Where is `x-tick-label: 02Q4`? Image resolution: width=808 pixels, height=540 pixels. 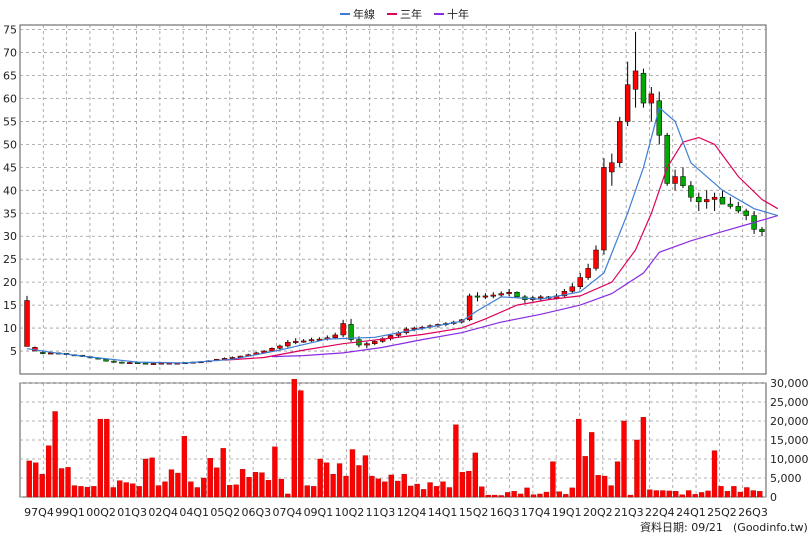
x-tick-label: 02Q4 is located at coordinates (163, 512).